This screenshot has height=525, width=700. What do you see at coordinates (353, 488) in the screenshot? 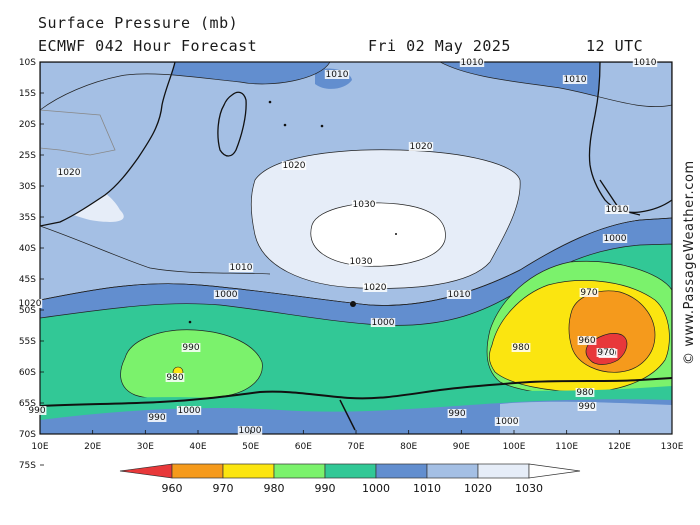
I see `legend-labels: 960 970 980 990 1000 1010 1020 1030` at bounding box center [353, 488].